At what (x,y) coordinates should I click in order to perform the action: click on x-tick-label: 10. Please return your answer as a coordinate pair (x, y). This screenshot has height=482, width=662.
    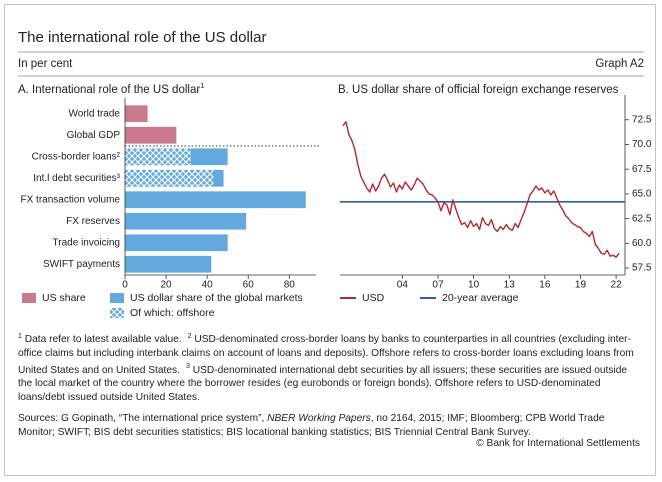
    Looking at the image, I should click on (474, 285).